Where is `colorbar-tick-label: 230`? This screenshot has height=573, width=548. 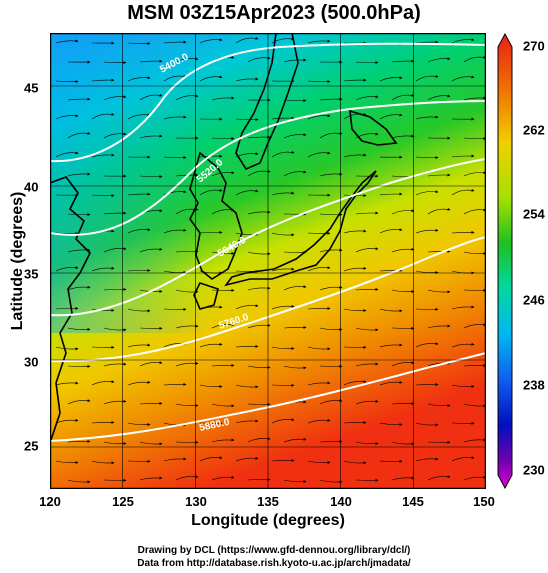 colorbar-tick-label: 230 is located at coordinates (534, 470).